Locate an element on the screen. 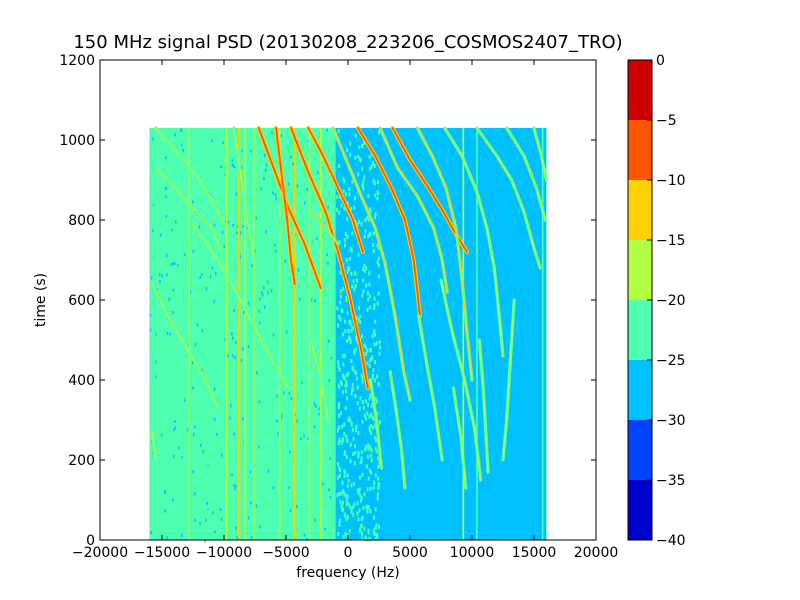  colorbar-tick-label: −20 is located at coordinates (671, 301).